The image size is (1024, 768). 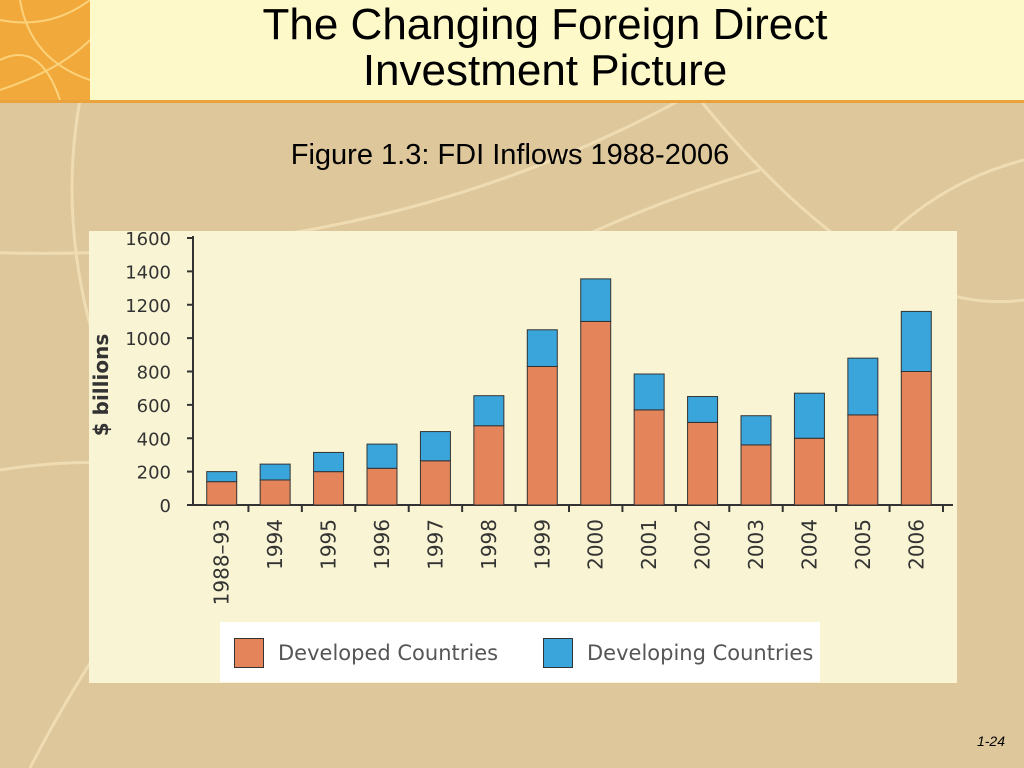 I want to click on figure-caption: Figure 1.3: FDI Inflows 1988-2006, so click(x=510, y=155).